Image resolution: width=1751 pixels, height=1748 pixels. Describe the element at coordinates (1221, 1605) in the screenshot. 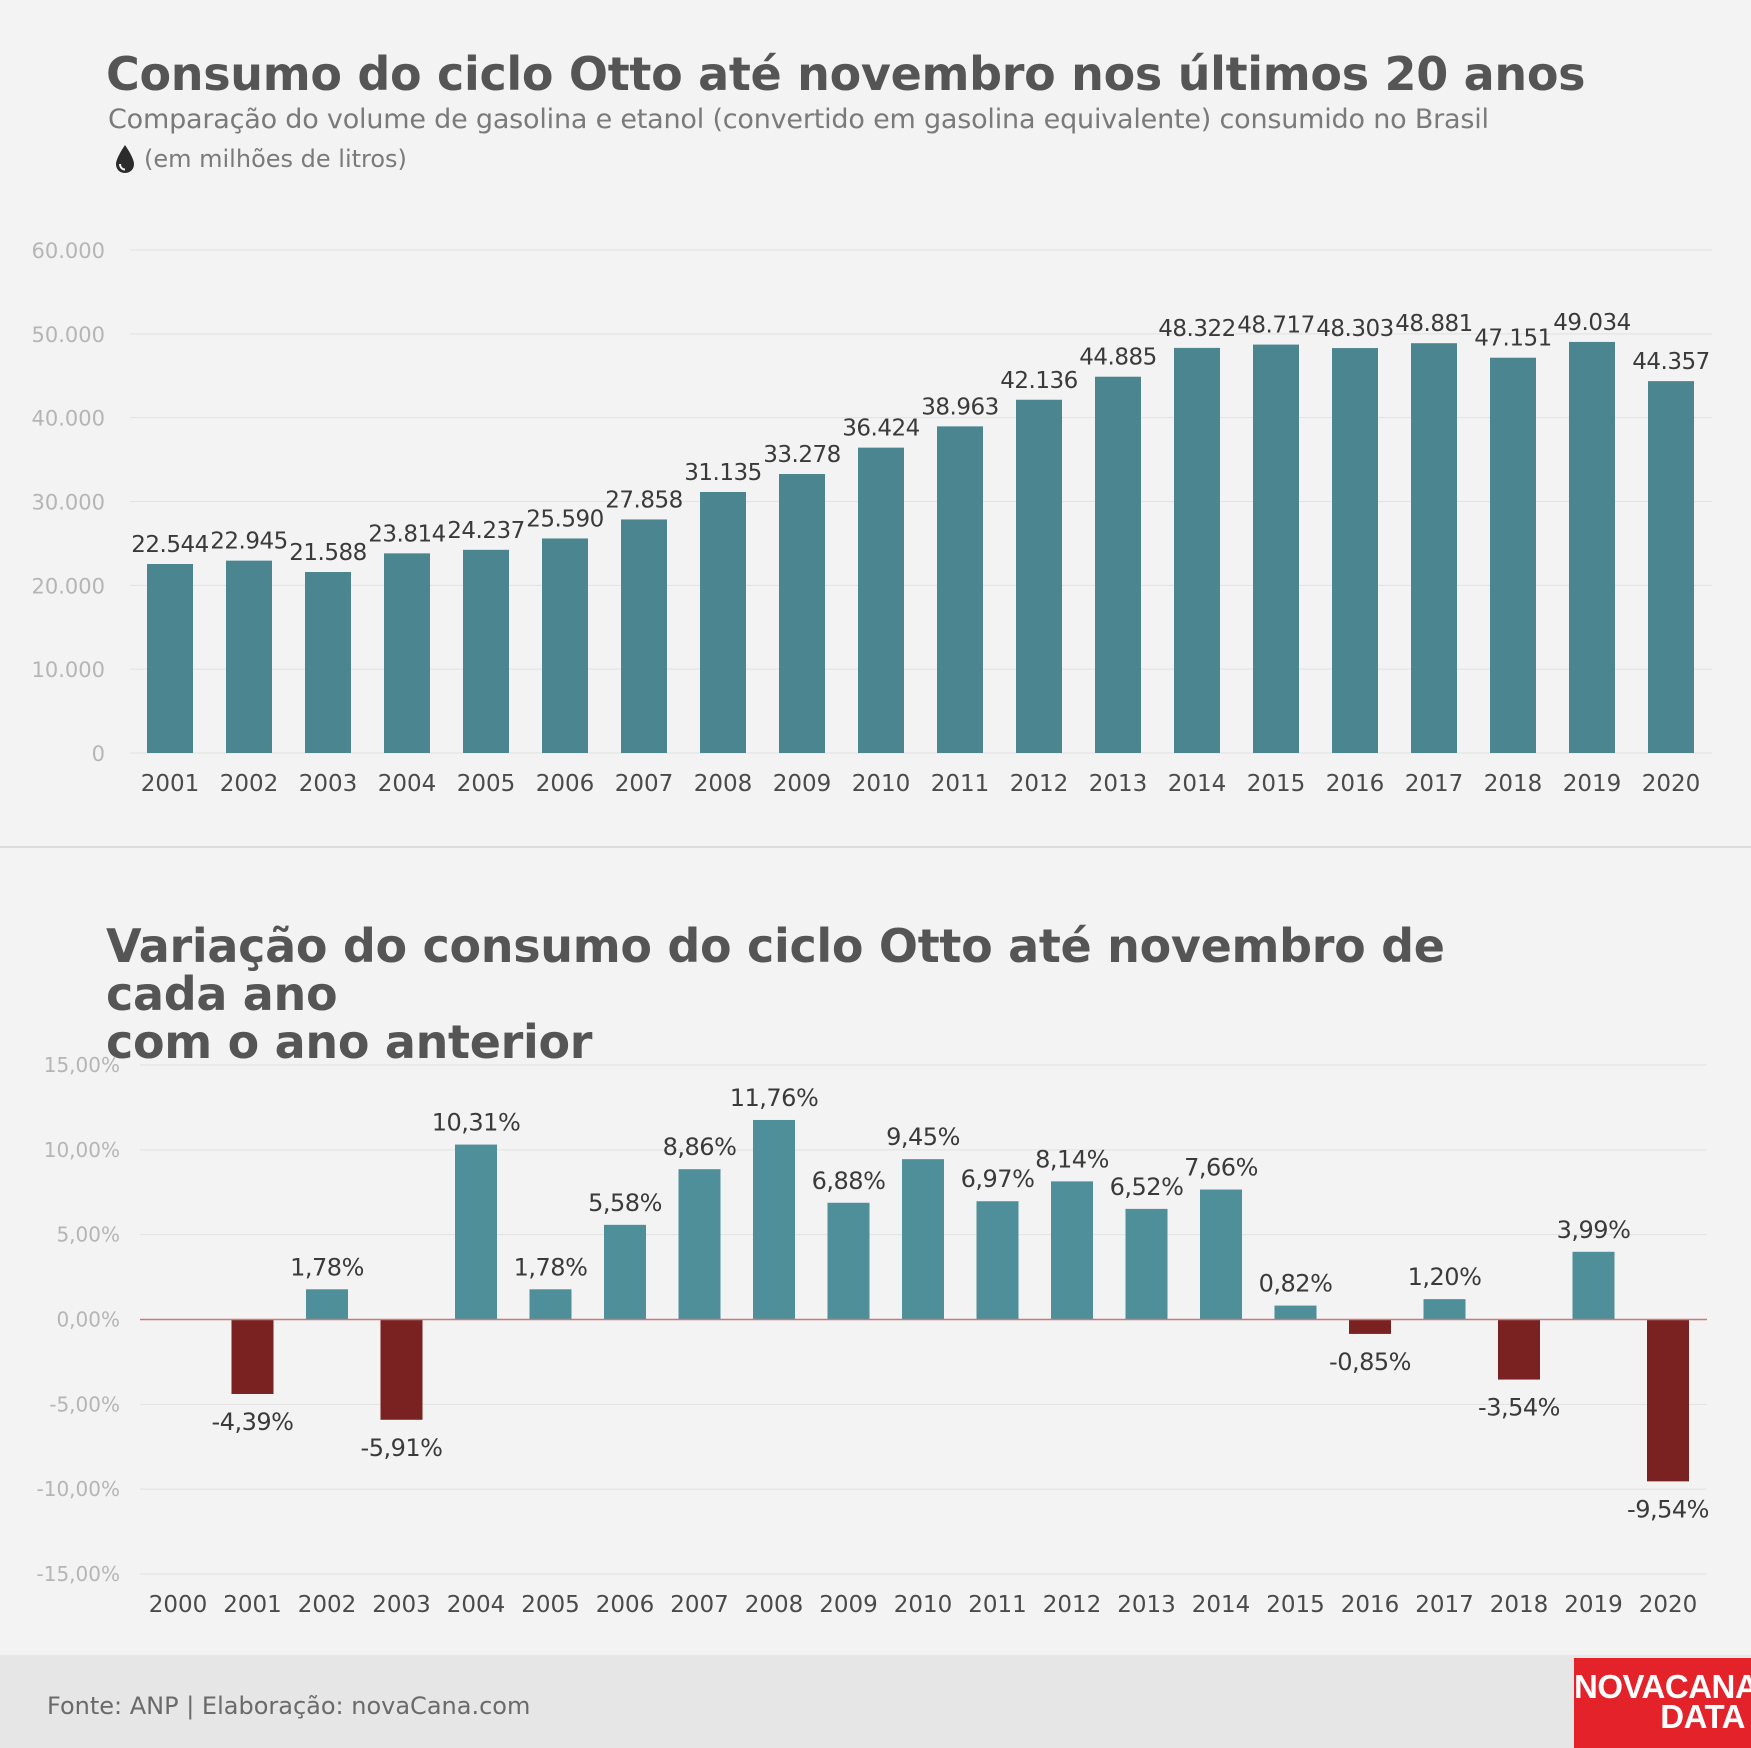

I see `x-tick-label: 2014` at that location.